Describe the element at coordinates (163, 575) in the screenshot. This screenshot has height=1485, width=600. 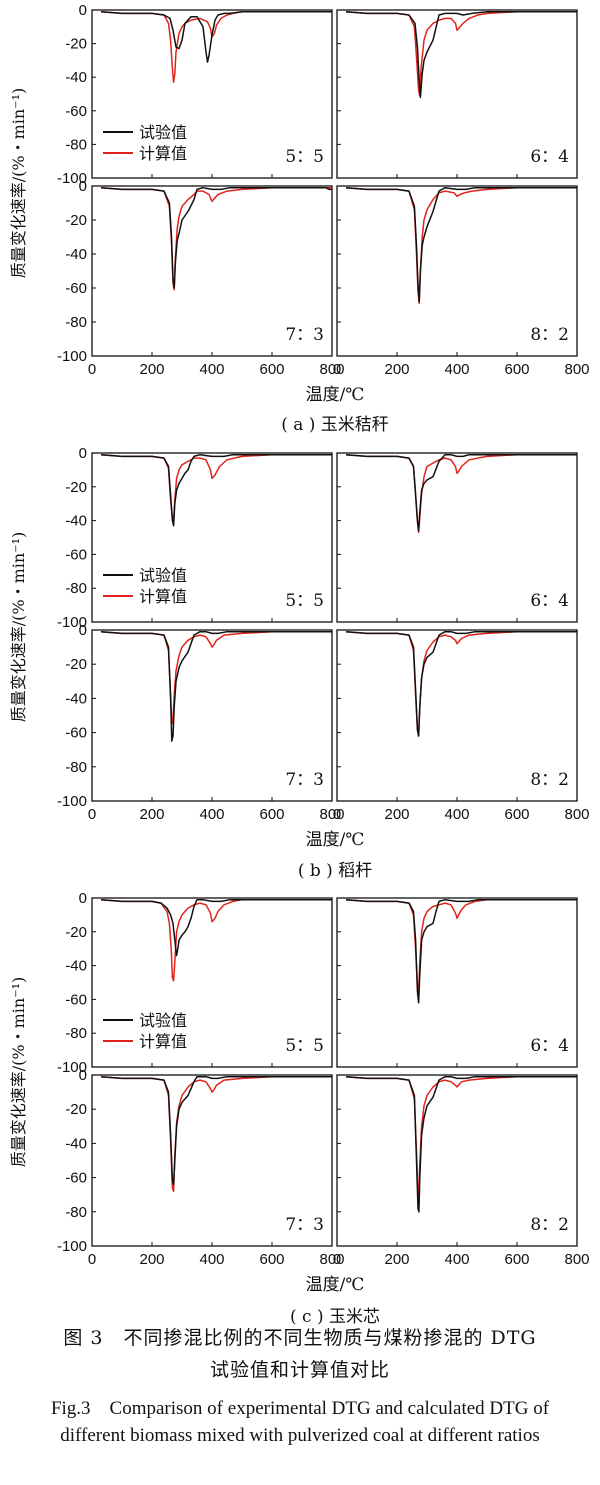
I see `g1-legend-experimental-label: 试验值` at that location.